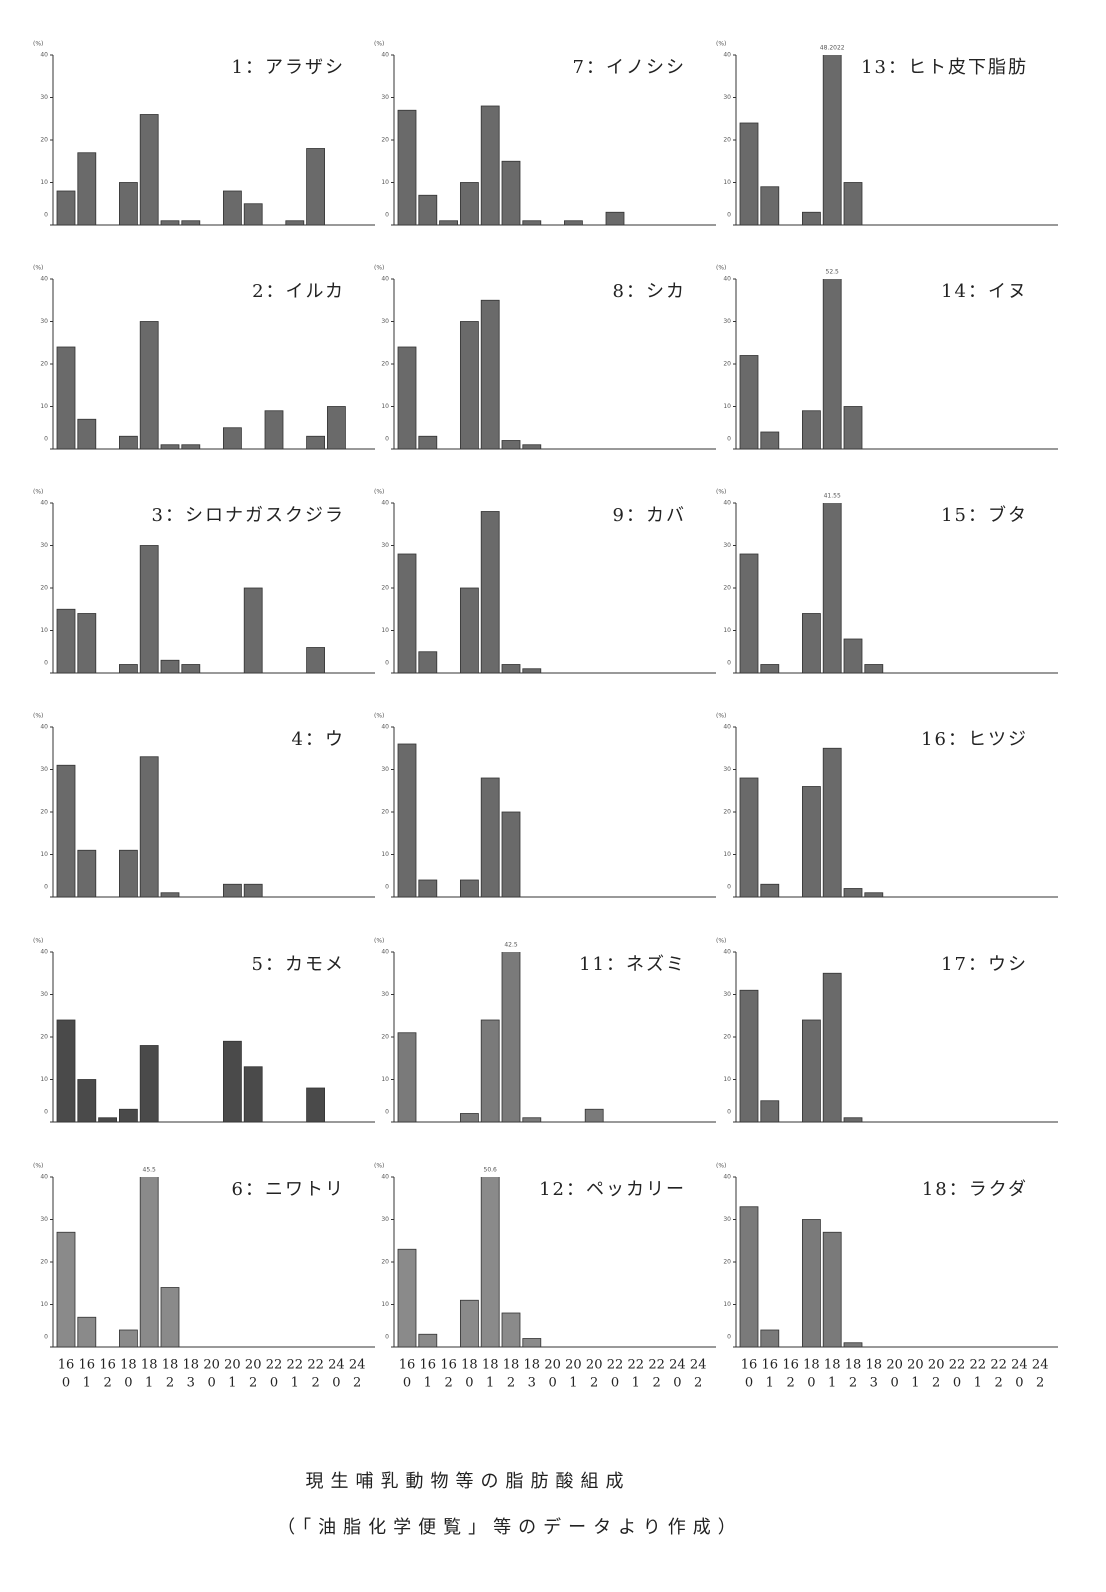 The image size is (1106, 1592). Describe the element at coordinates (649, 515) in the screenshot. I see `chart-title: 9：カバ` at that location.